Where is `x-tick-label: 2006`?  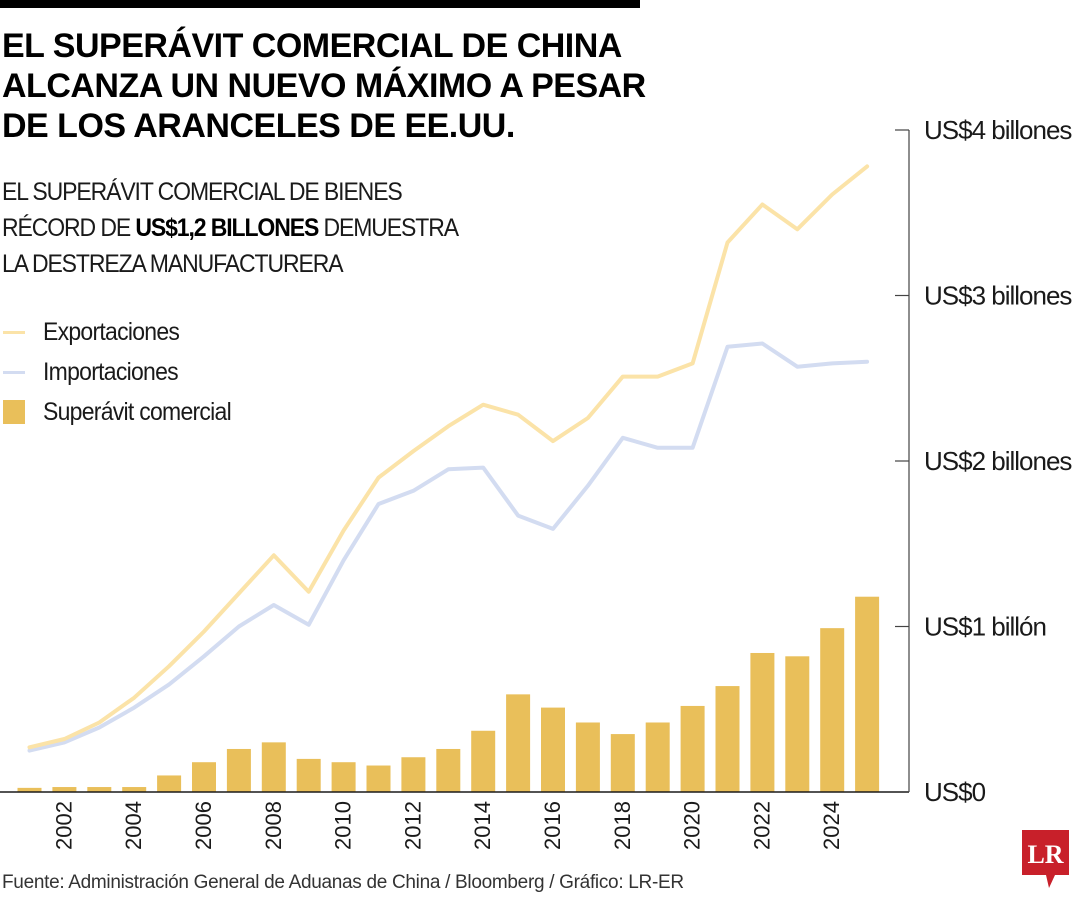
x-tick-label: 2006 is located at coordinates (203, 825).